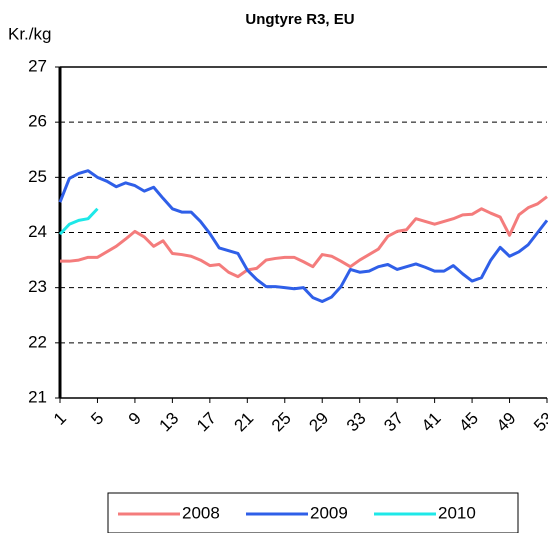 Image resolution: width=548 pixels, height=533 pixels. I want to click on legend-box, so click(313, 512).